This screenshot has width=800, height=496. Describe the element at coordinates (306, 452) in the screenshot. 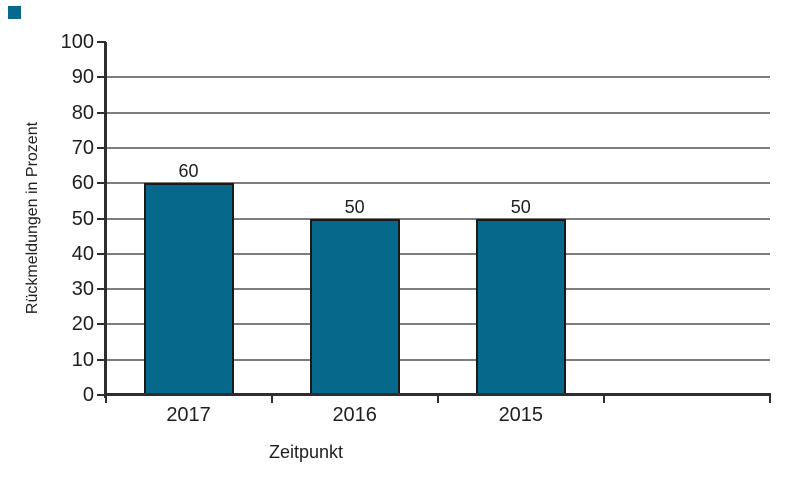

I see `x-axis-title: Zeitpunkt` at that location.